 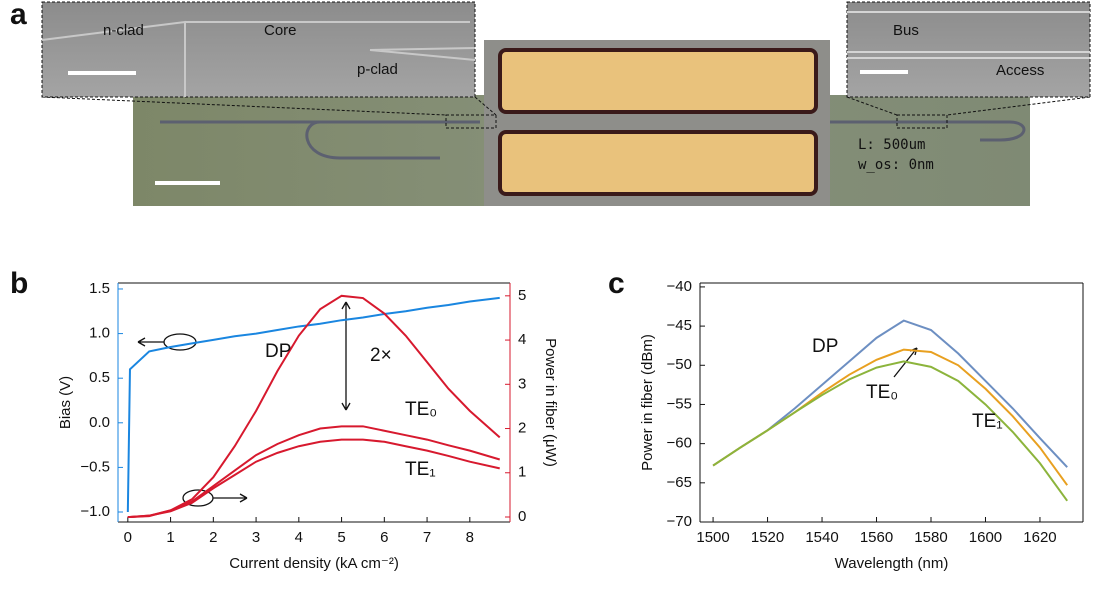 What do you see at coordinates (377, 69) in the screenshot?
I see `inset-label: p-clad` at bounding box center [377, 69].